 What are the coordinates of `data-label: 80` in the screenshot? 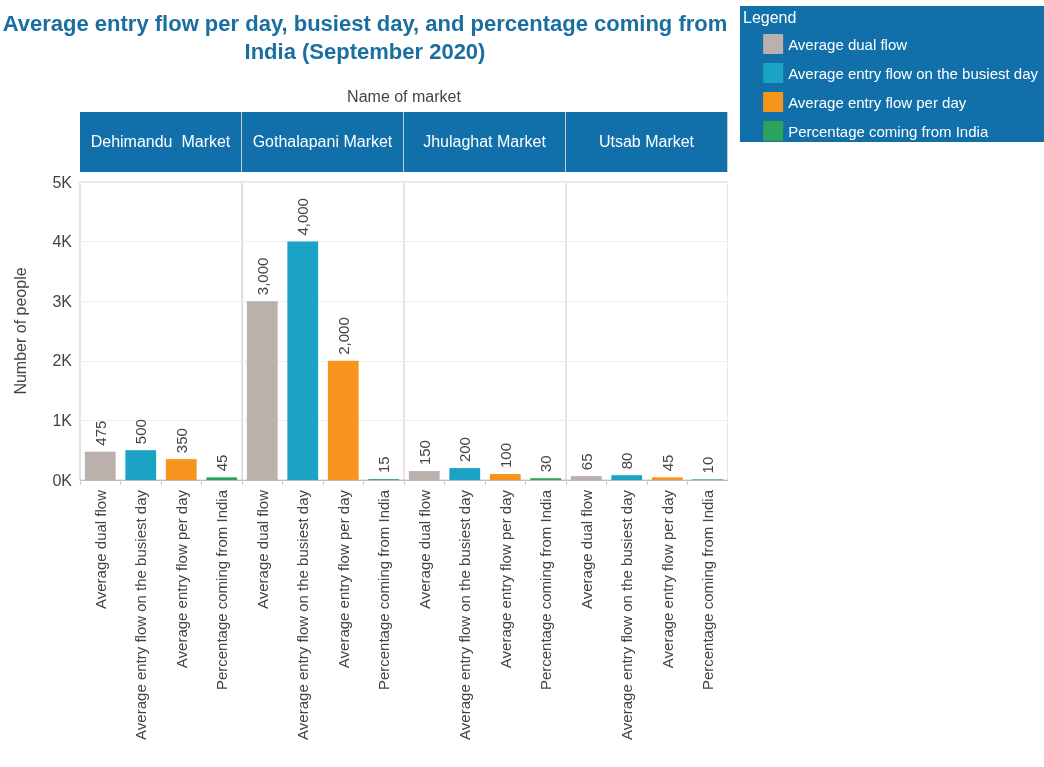 It's located at (627, 461).